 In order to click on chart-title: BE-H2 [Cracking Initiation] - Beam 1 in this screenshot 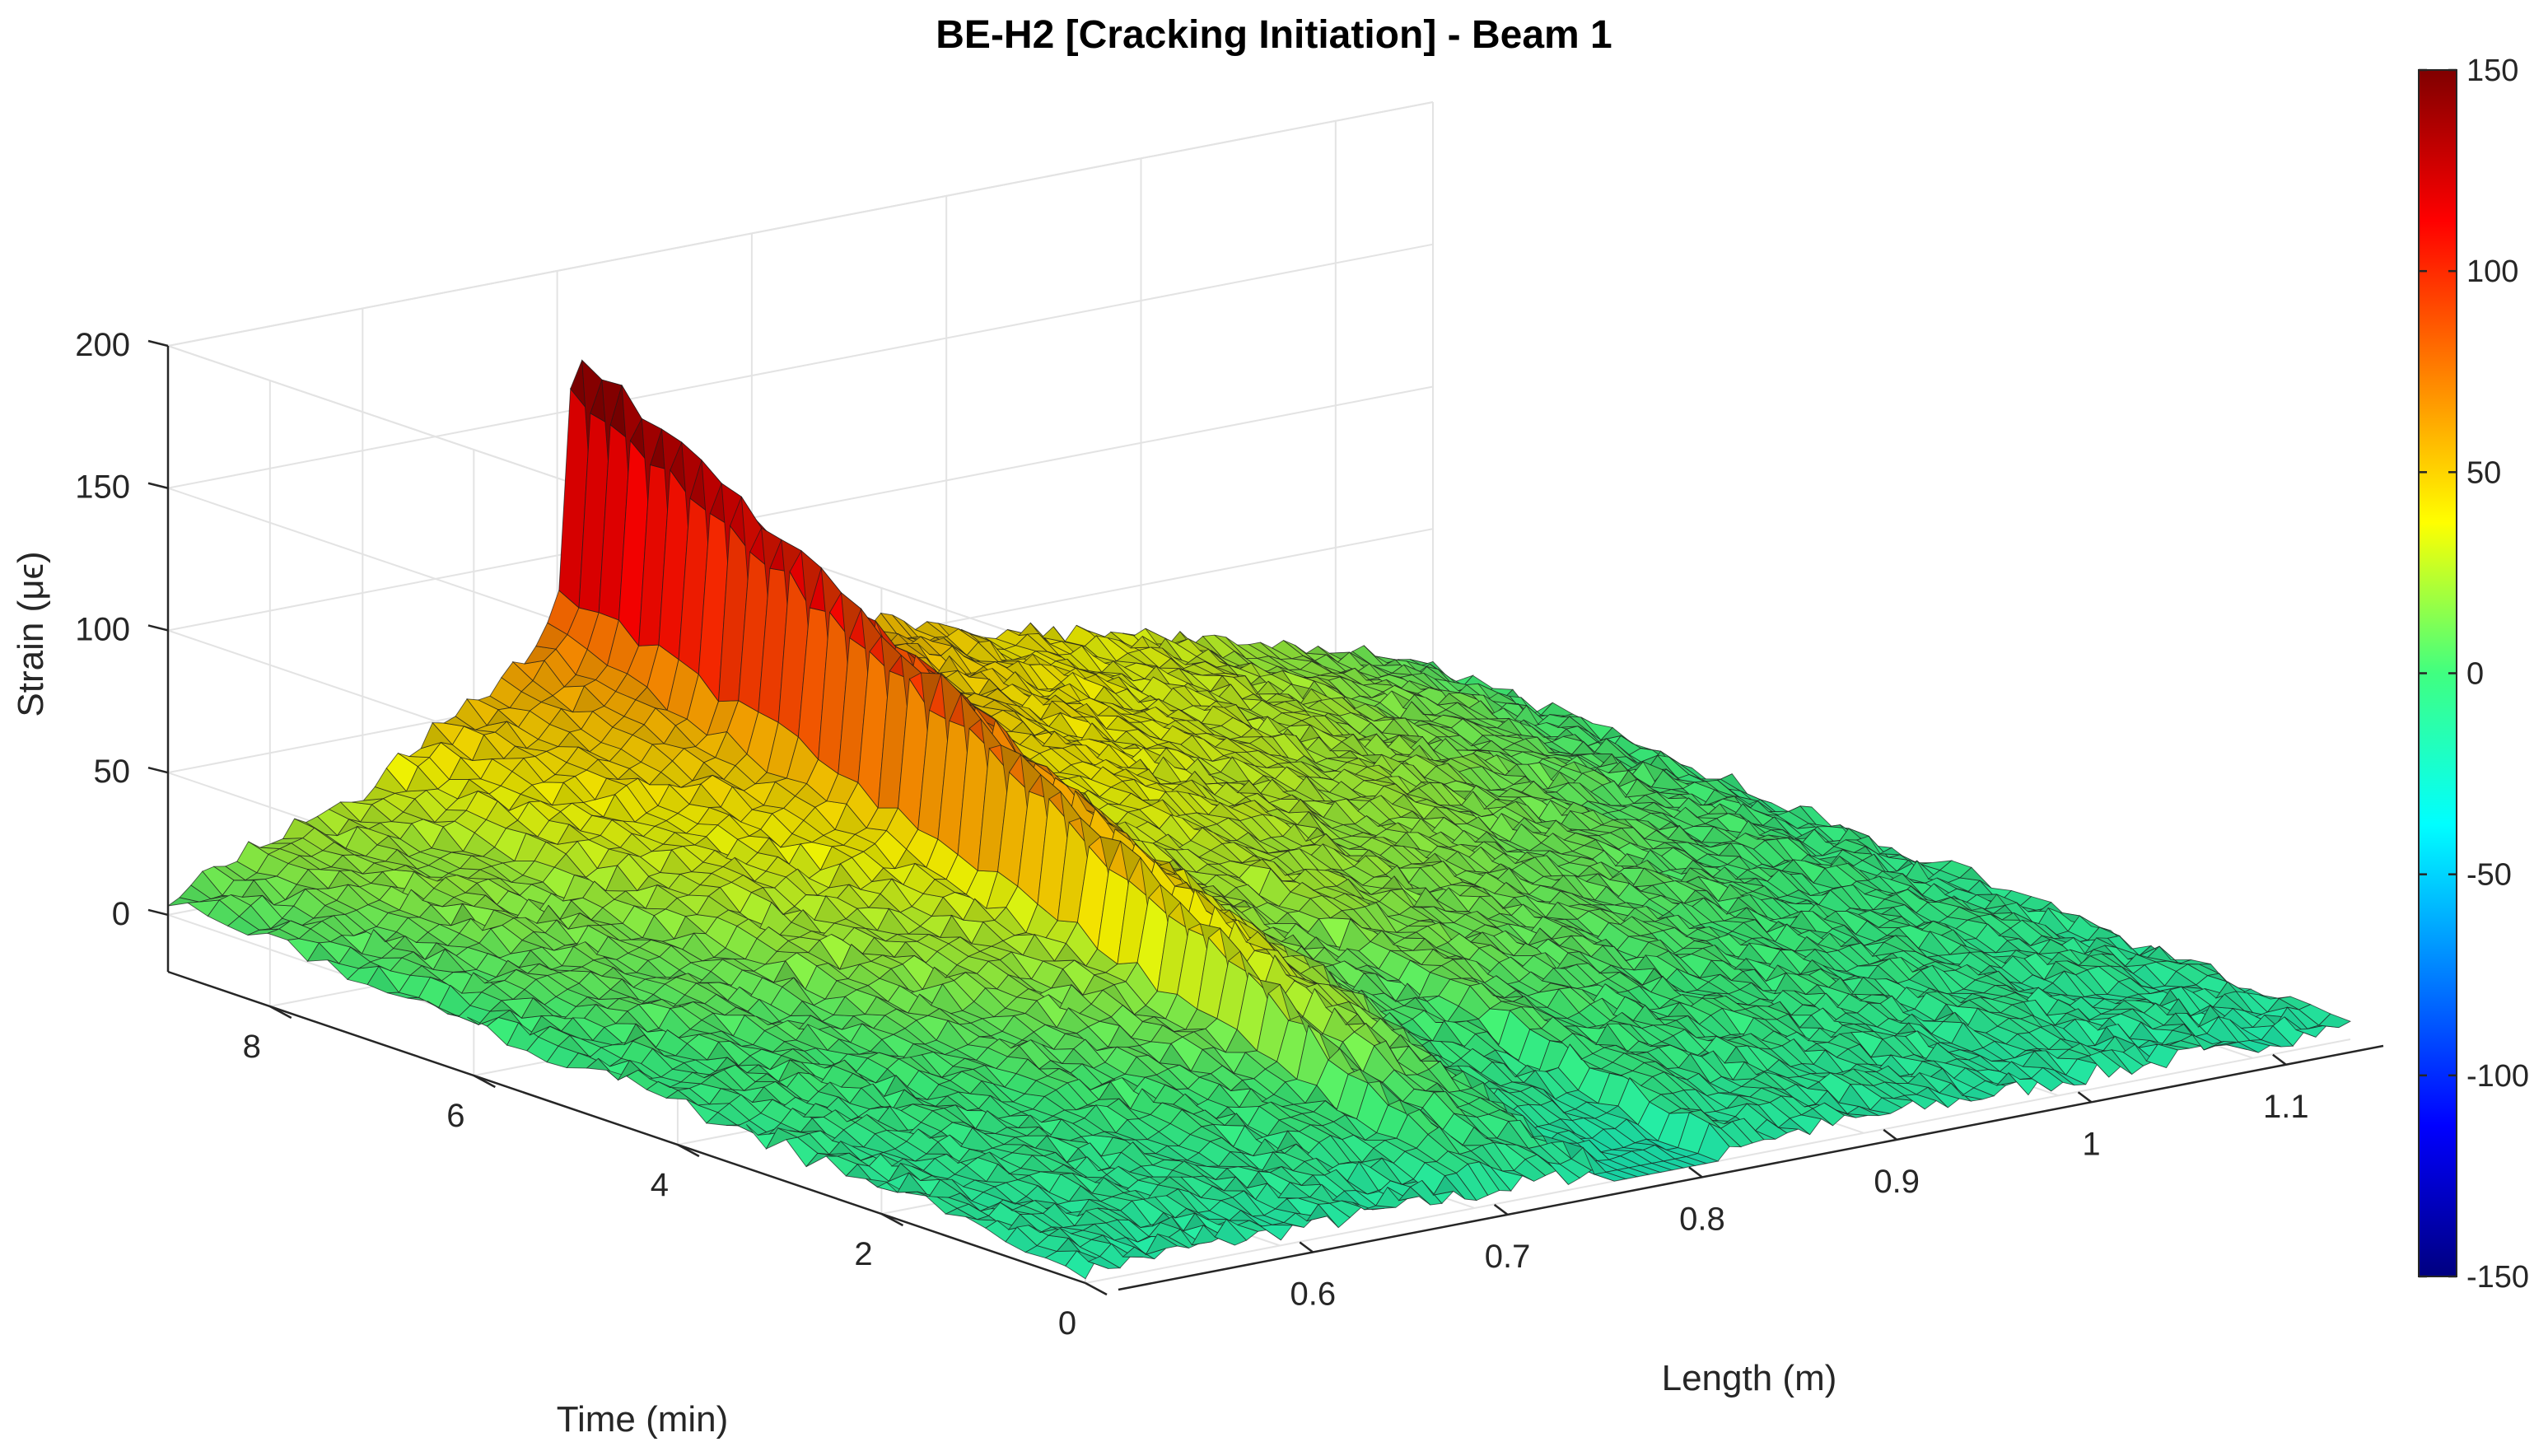, I will do `click(1274, 35)`.